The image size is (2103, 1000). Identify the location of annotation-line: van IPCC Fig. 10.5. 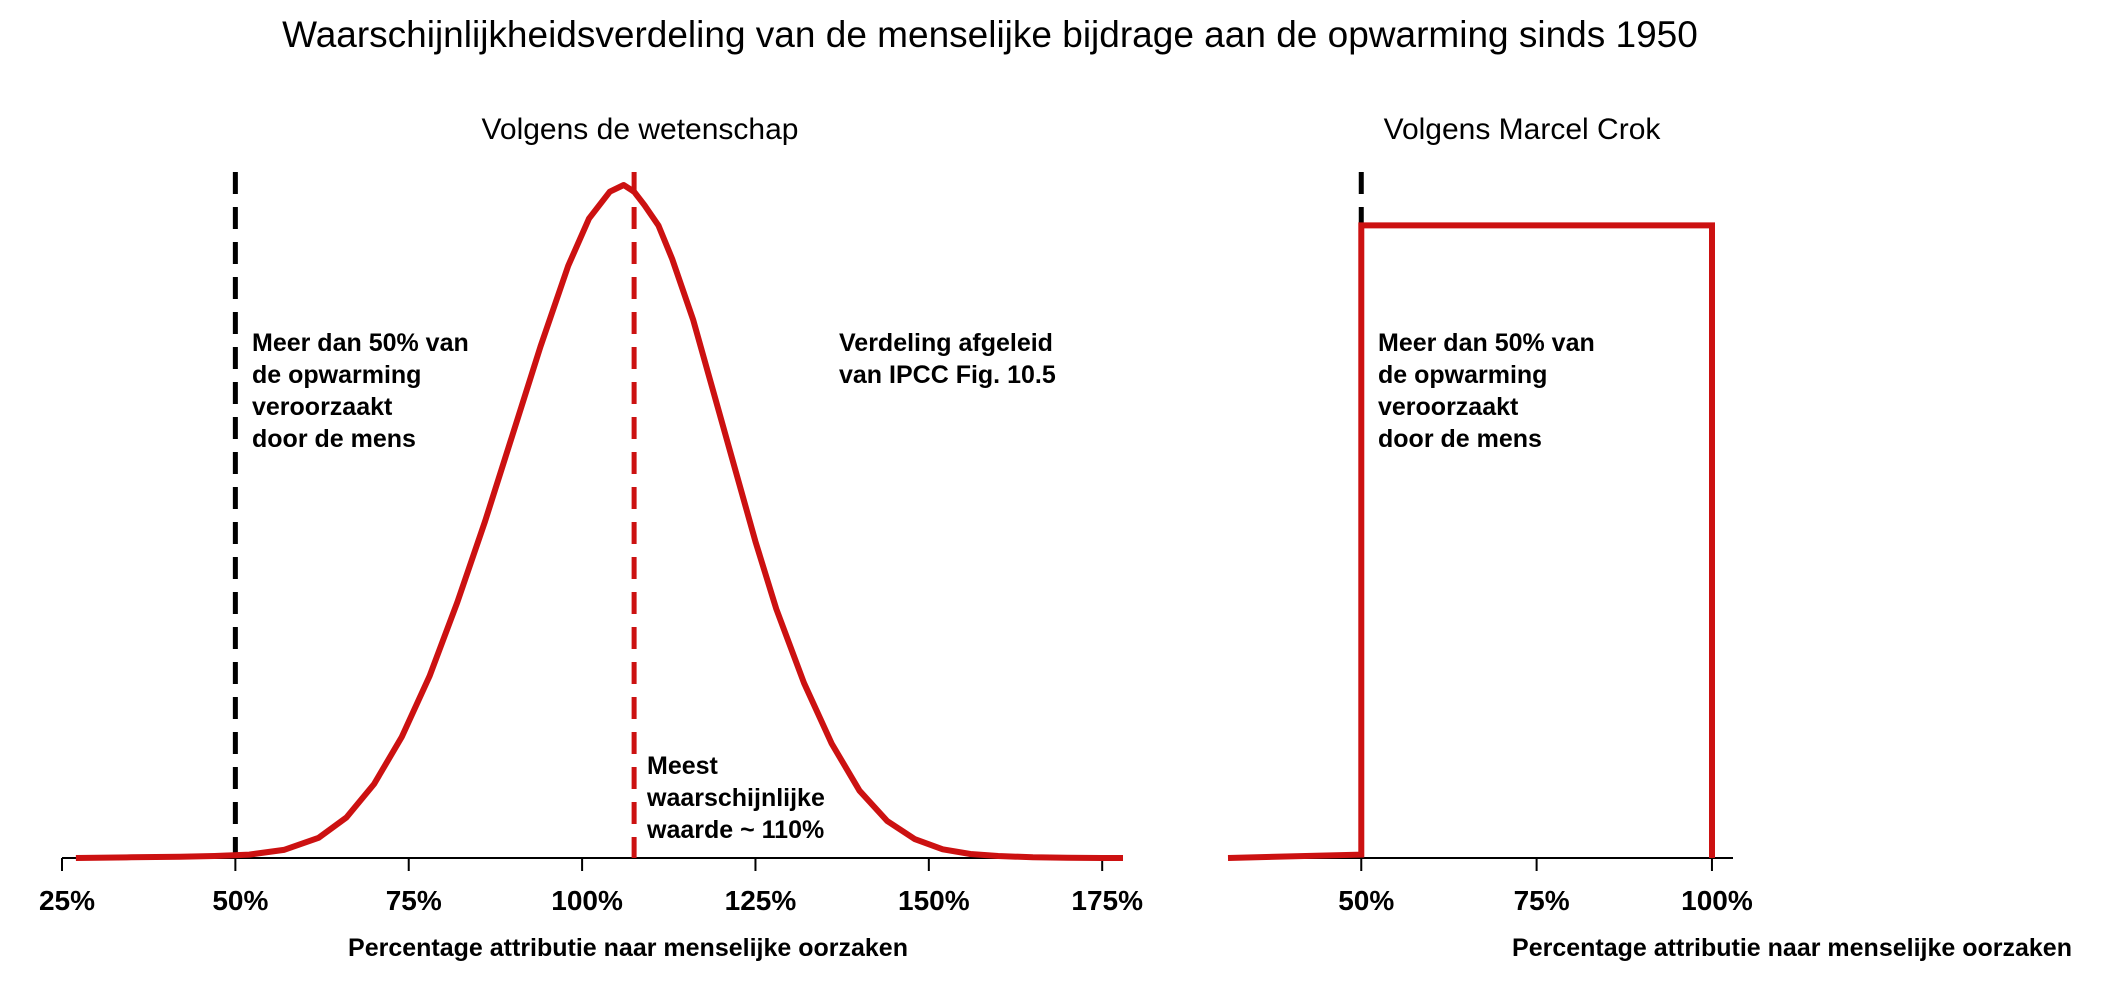
(947, 375).